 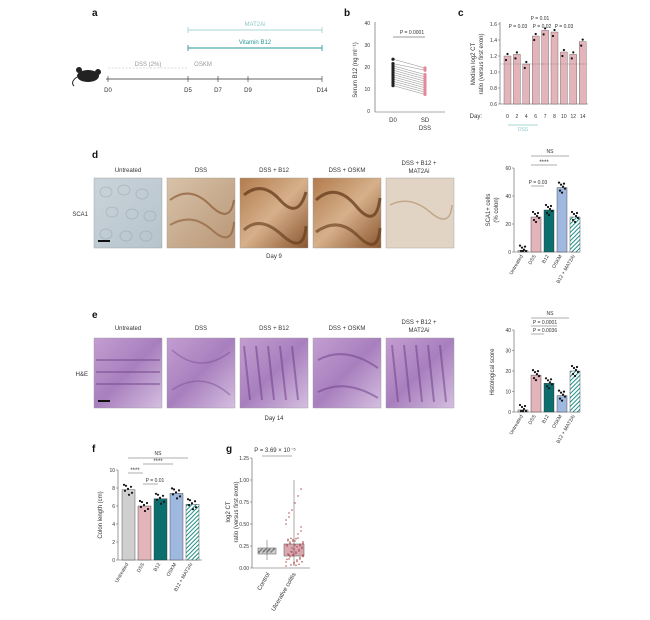 I want to click on y-tick-label: 0.75, so click(x=244, y=503).